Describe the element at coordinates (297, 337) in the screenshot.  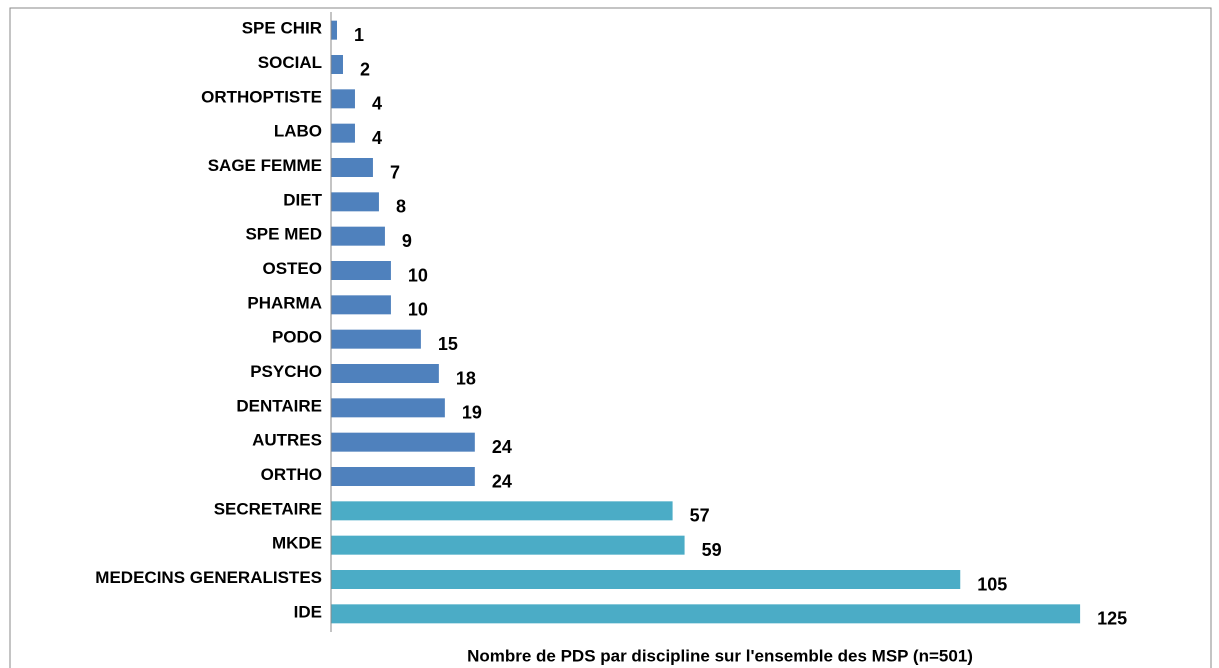
I see `y-tick-label: PODO` at that location.